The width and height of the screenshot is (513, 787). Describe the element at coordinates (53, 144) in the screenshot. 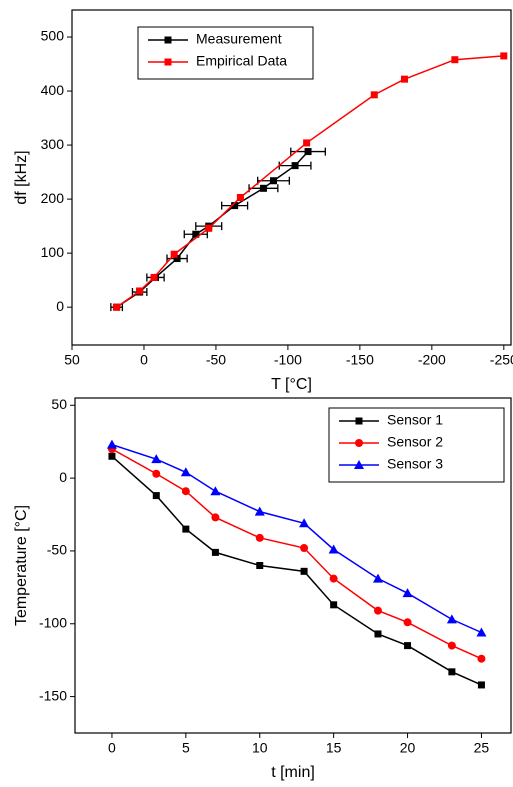

I see `y-tick-label: 300` at that location.